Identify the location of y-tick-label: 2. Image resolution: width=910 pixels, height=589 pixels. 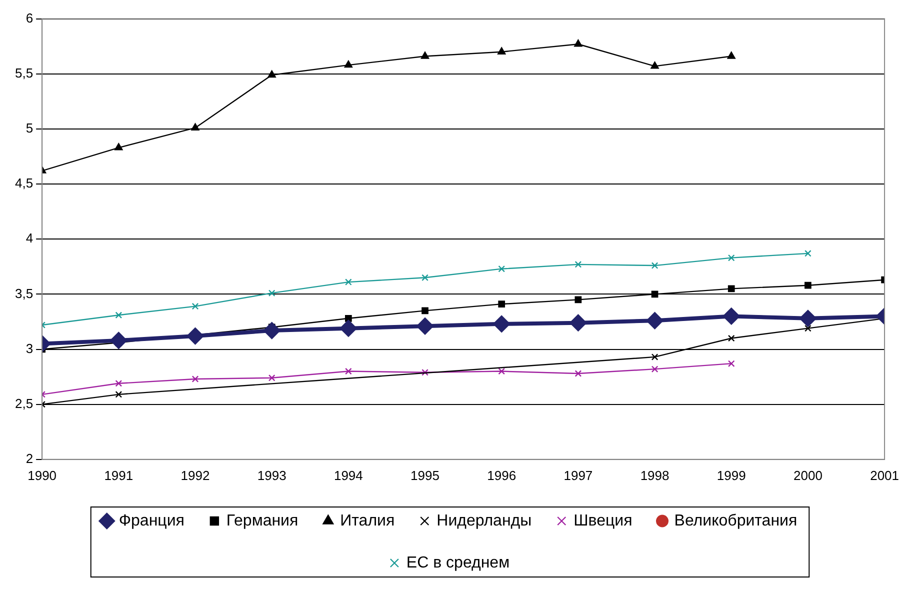
(30, 458).